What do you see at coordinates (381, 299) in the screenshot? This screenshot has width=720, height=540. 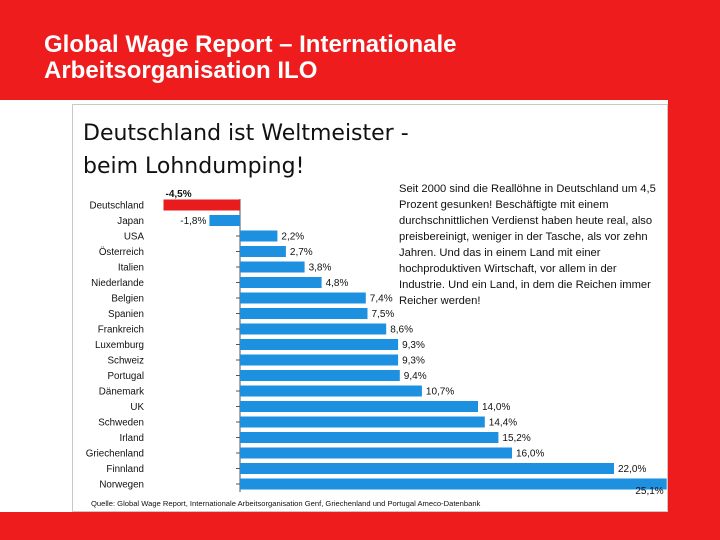 I see `data-label-belgien: 7,4%` at bounding box center [381, 299].